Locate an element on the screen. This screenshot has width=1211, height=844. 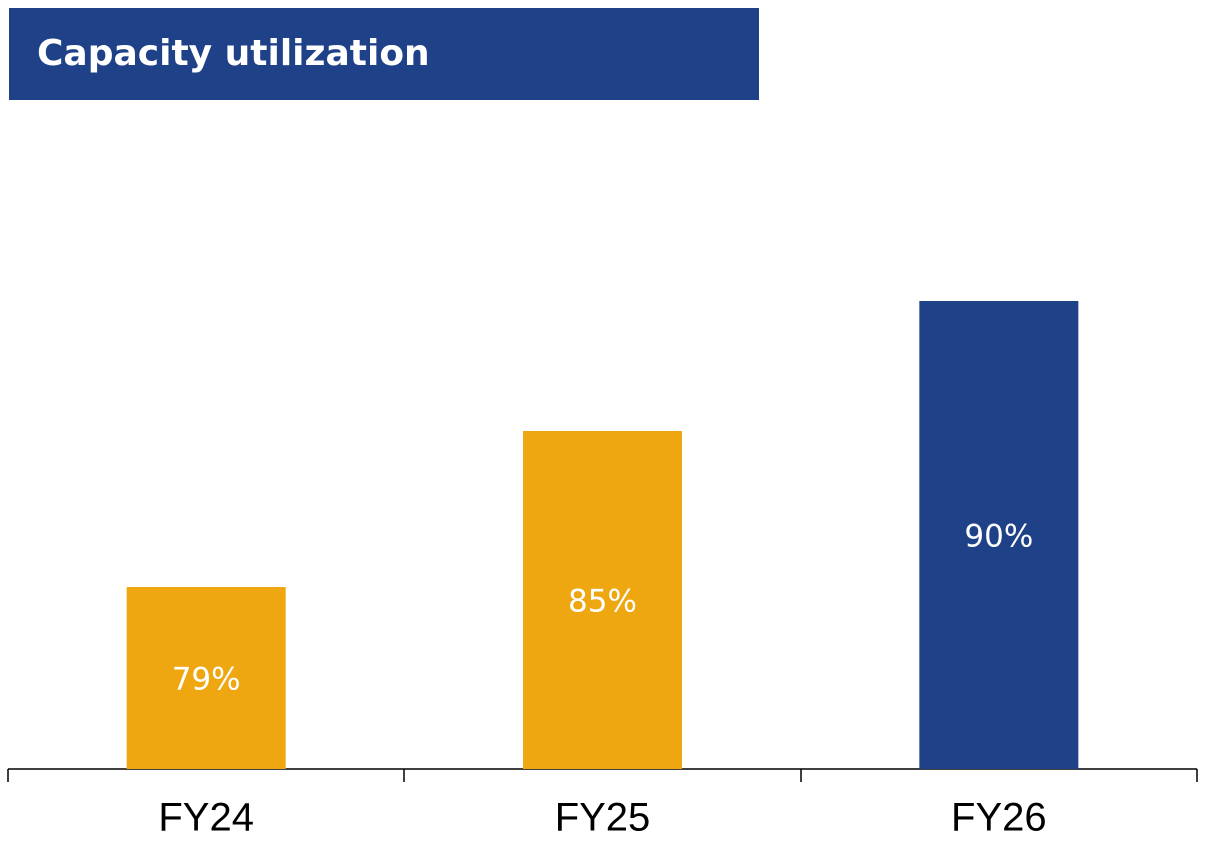
value-label: 85% is located at coordinates (602, 602).